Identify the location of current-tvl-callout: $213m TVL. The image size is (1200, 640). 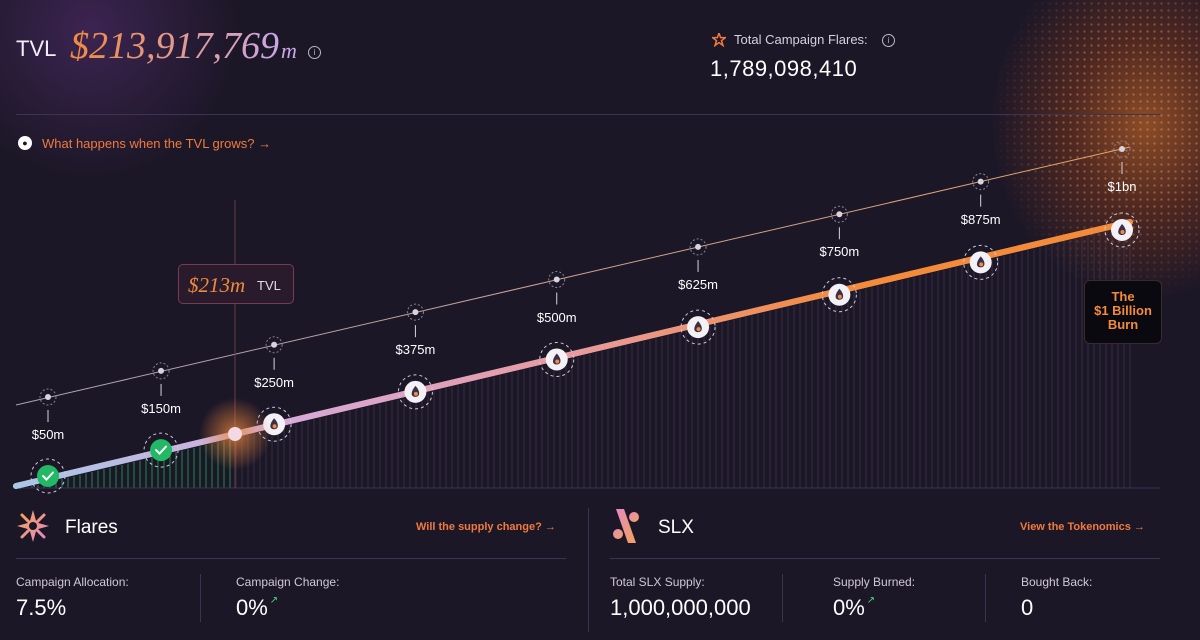
(236, 284).